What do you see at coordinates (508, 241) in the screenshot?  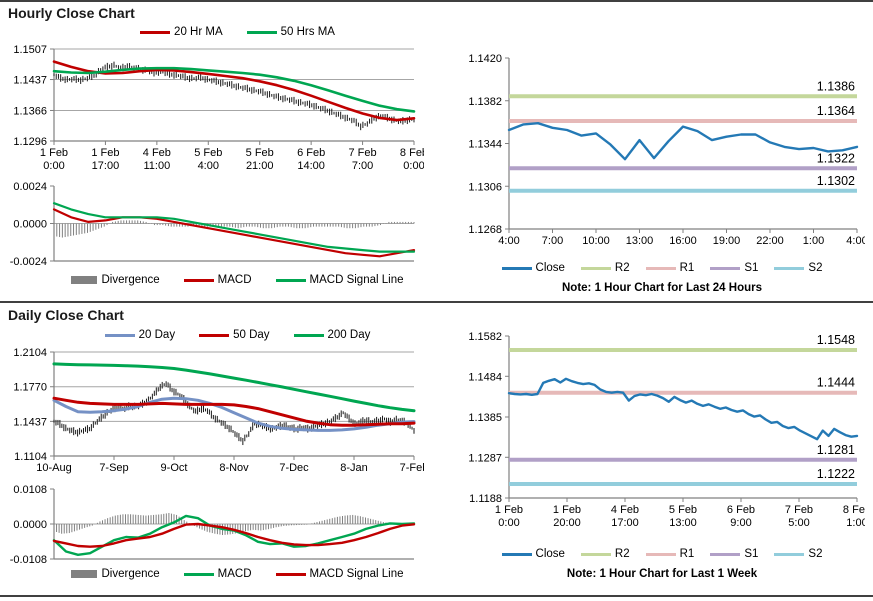 I see `svg-text: 4:00` at bounding box center [508, 241].